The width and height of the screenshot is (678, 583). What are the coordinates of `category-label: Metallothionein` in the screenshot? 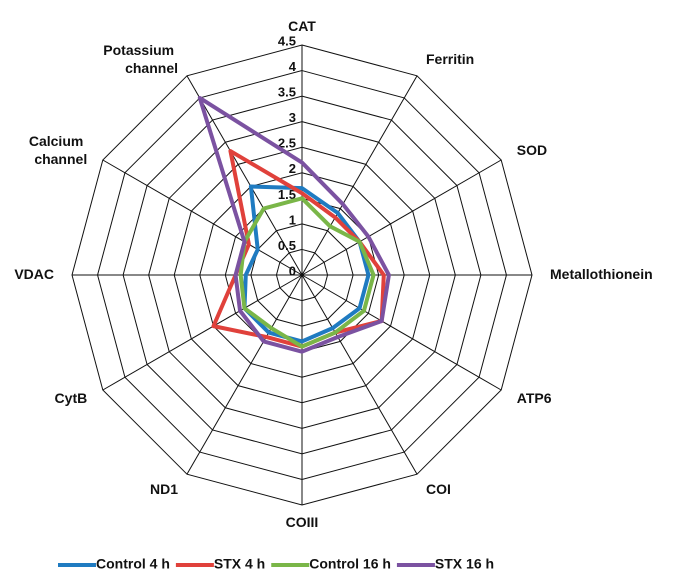 It's located at (601, 274).